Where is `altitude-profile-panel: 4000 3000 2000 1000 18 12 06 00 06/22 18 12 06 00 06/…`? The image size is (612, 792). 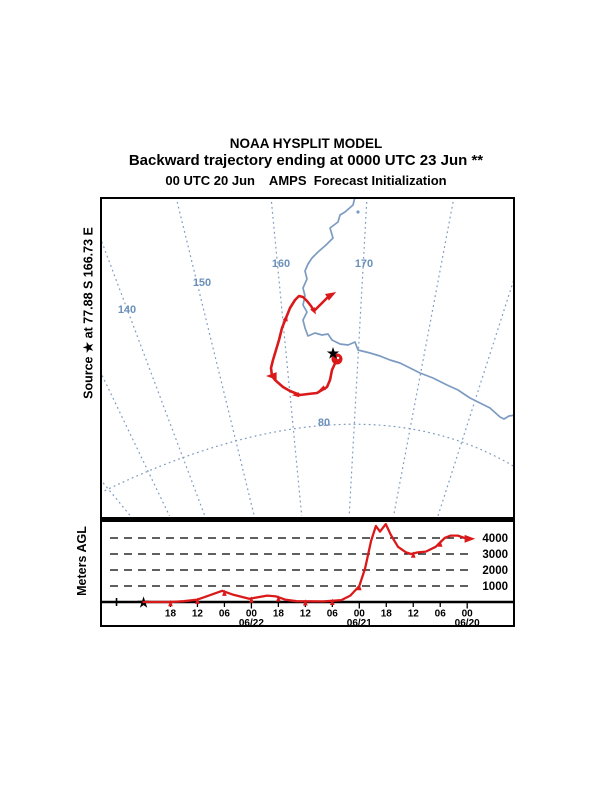 altitude-profile-panel: 4000 3000 2000 1000 18 12 06 00 06/22 18 12 06 00 06/… is located at coordinates (307, 573).